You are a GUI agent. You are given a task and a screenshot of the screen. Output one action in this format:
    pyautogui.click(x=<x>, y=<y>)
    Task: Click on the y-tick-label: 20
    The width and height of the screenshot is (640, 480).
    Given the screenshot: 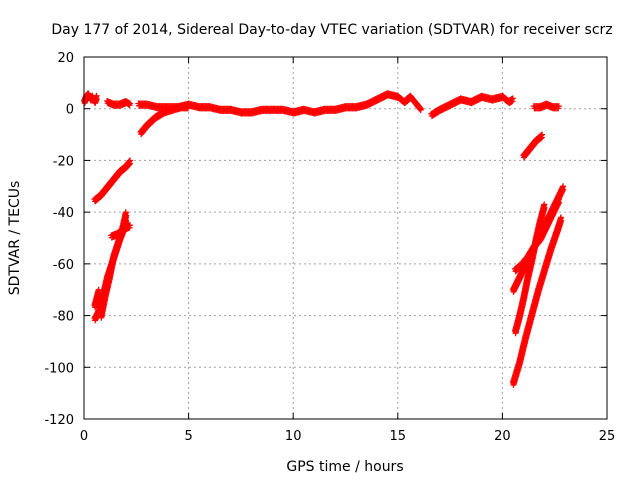 What is the action you would take?
    pyautogui.click(x=65, y=58)
    